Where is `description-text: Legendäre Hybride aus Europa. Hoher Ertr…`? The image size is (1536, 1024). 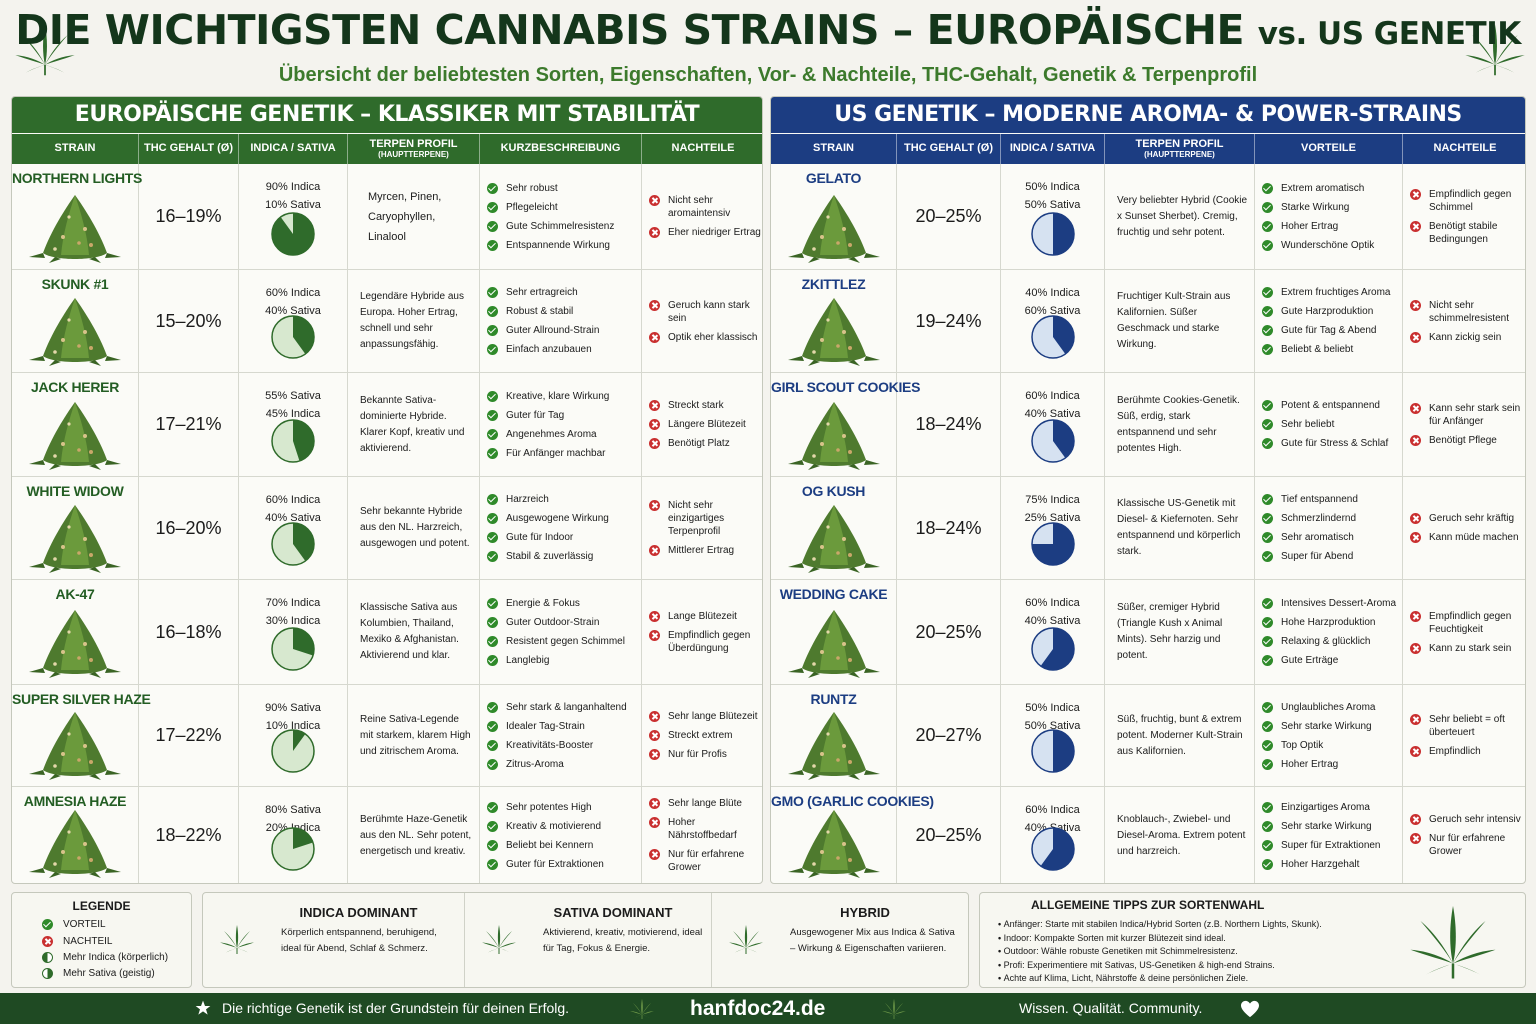
description-text: Legendäre Hybride aus Europa. Hoher Ertr… is located at coordinates (412, 320).